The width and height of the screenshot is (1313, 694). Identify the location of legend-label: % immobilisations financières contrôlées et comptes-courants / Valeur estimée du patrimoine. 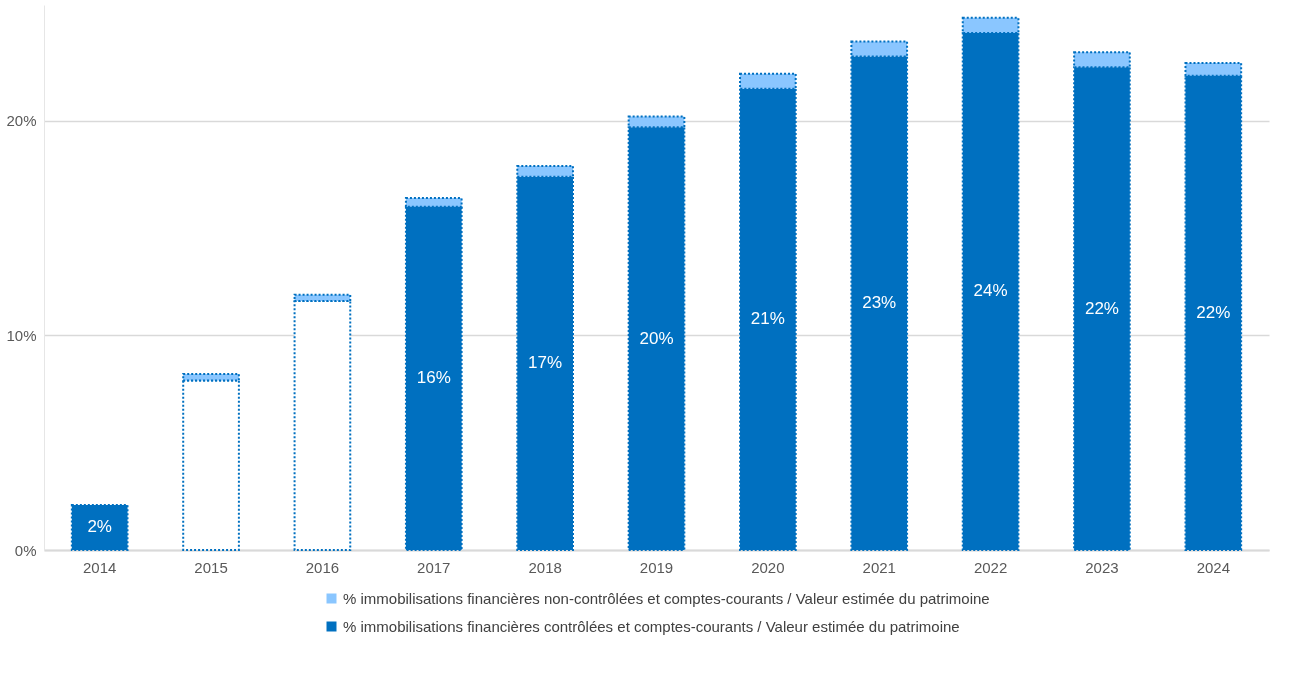
(651, 626).